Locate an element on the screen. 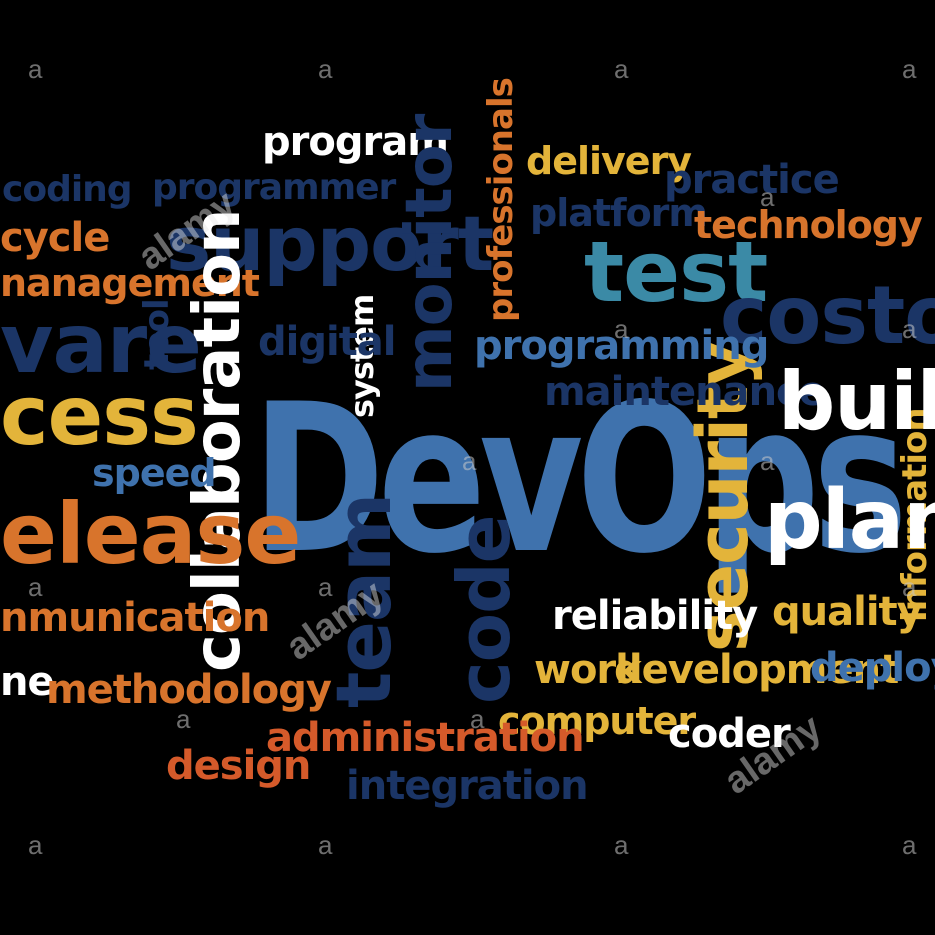  word-reliability: reliability is located at coordinates (655, 616).